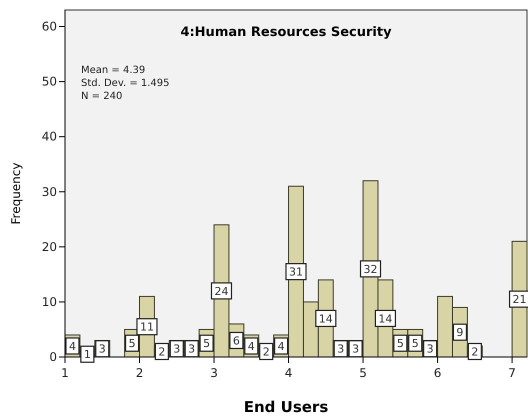  What do you see at coordinates (438, 373) in the screenshot?
I see `x-tick-label: 6` at bounding box center [438, 373].